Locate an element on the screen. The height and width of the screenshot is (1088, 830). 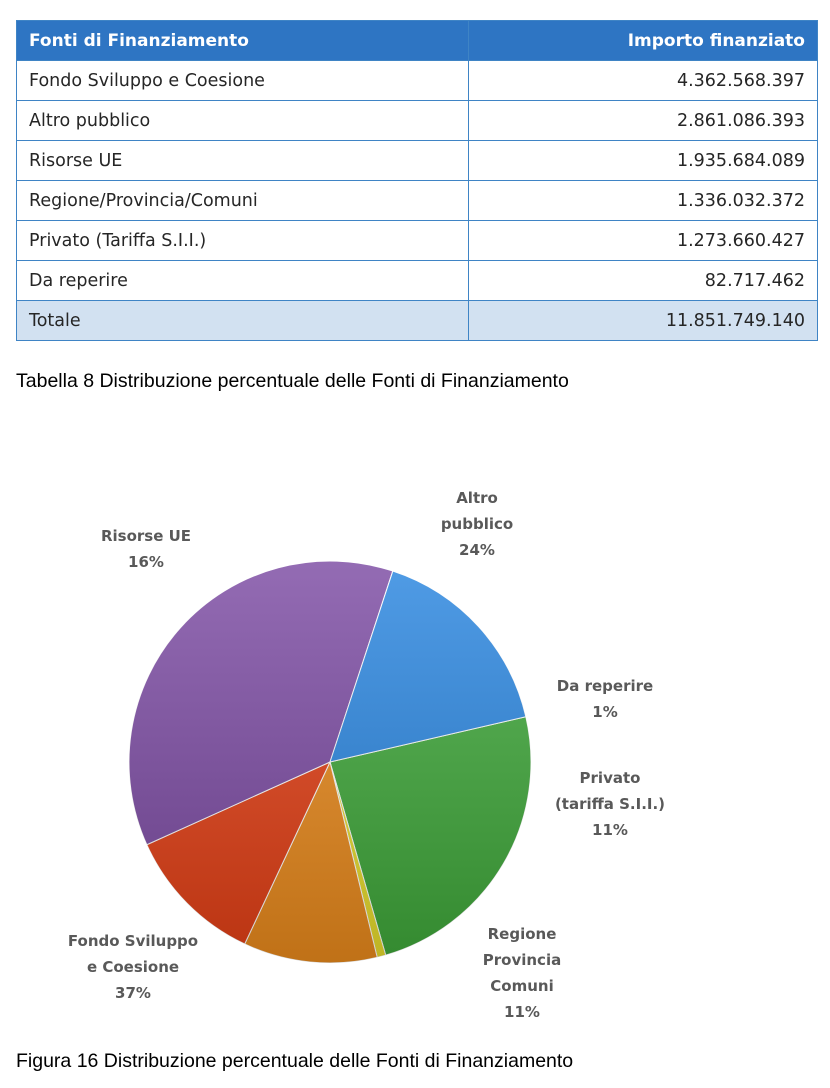
table-row: Risorse UE 1.935.684.089 is located at coordinates (417, 161).